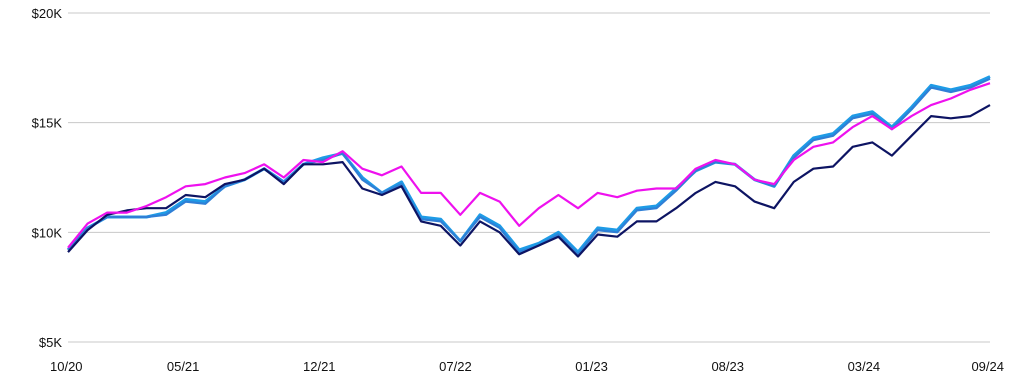 The image size is (1019, 375). I want to click on y-tick-label: $20K, so click(47, 13).